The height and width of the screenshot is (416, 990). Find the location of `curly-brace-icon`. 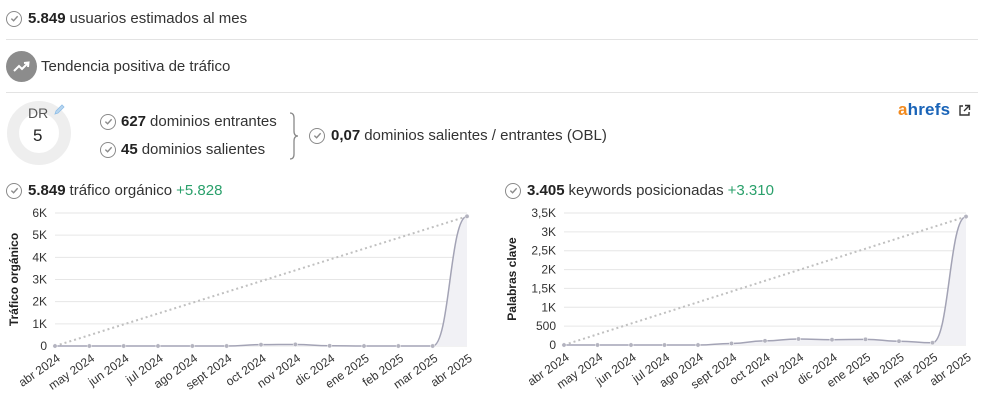

curly-brace-icon is located at coordinates (294, 136).